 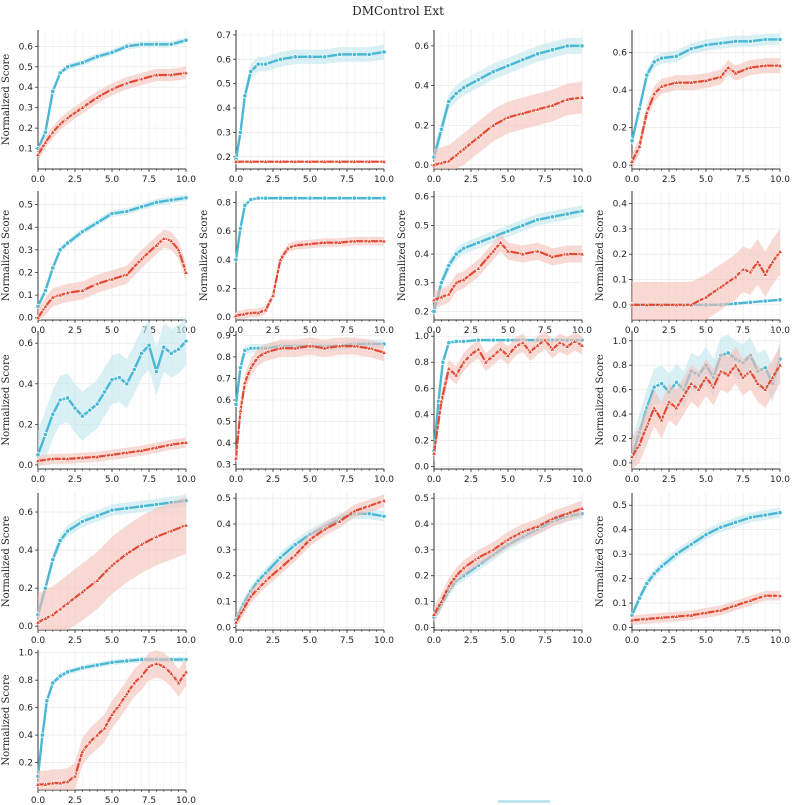 What do you see at coordinates (524, 801) in the screenshot?
I see `legend-fragment` at bounding box center [524, 801].